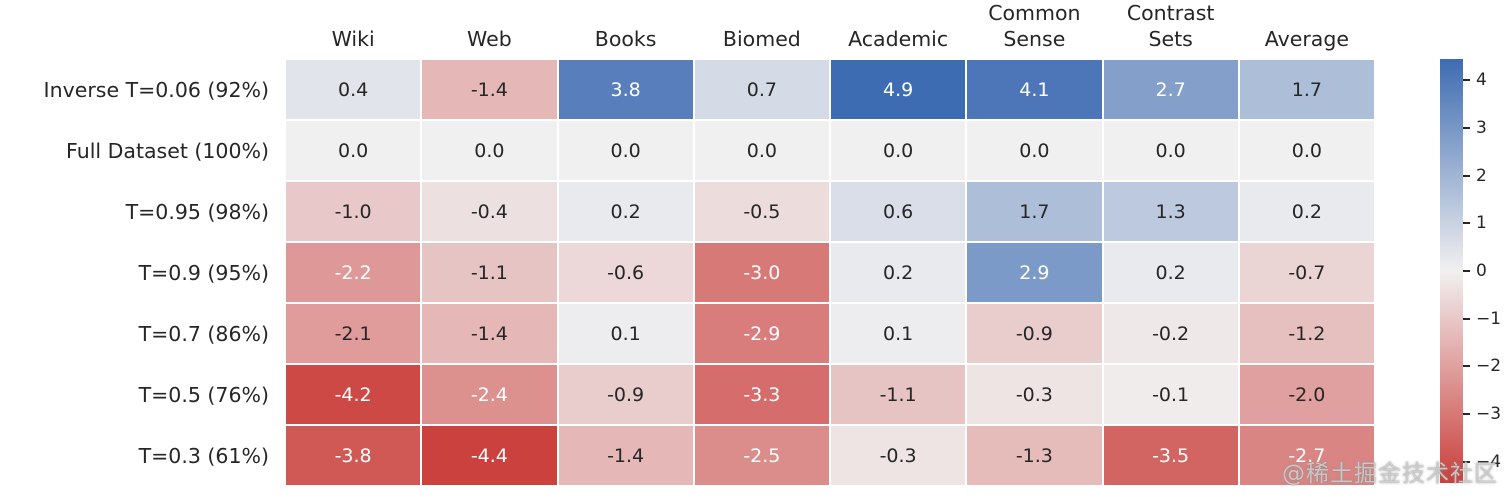 The image size is (1512, 500). Describe the element at coordinates (898, 89) in the screenshot. I see `heatmap-cell: 4.9` at that location.